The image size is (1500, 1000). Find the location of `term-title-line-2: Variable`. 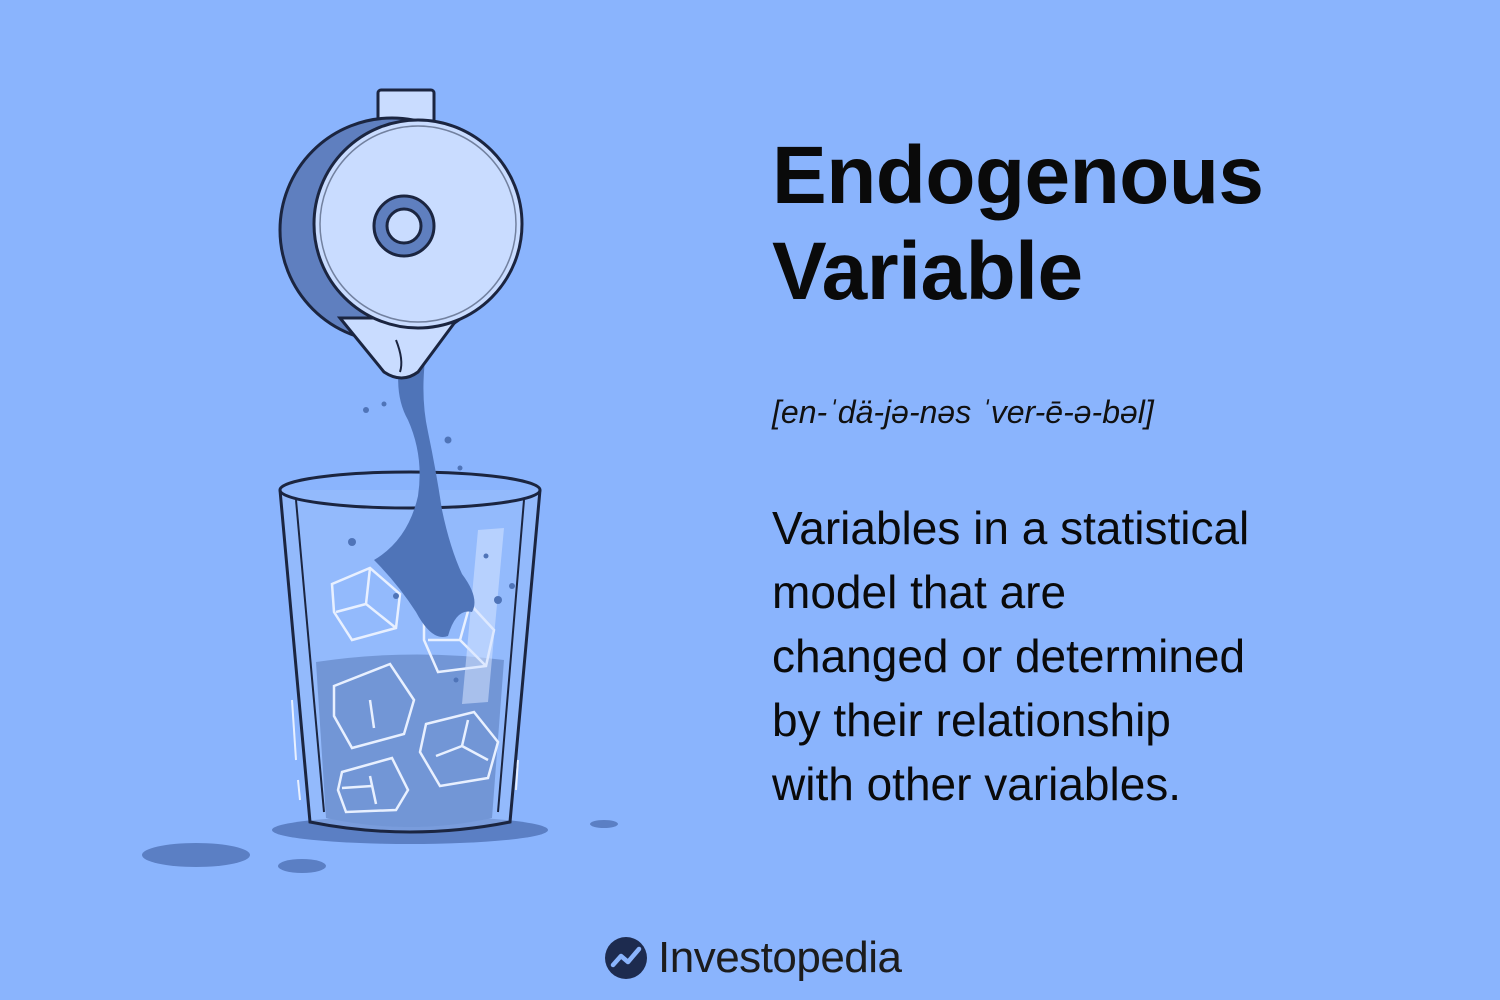

term-title-line-2: Variable is located at coordinates (927, 271).